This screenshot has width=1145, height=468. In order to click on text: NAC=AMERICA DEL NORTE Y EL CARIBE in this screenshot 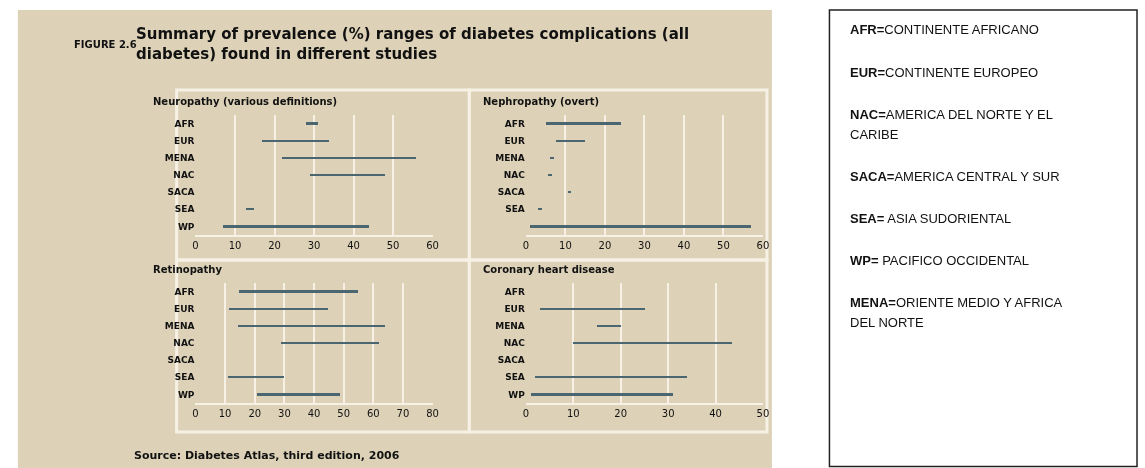, I will do `click(951, 124)`.